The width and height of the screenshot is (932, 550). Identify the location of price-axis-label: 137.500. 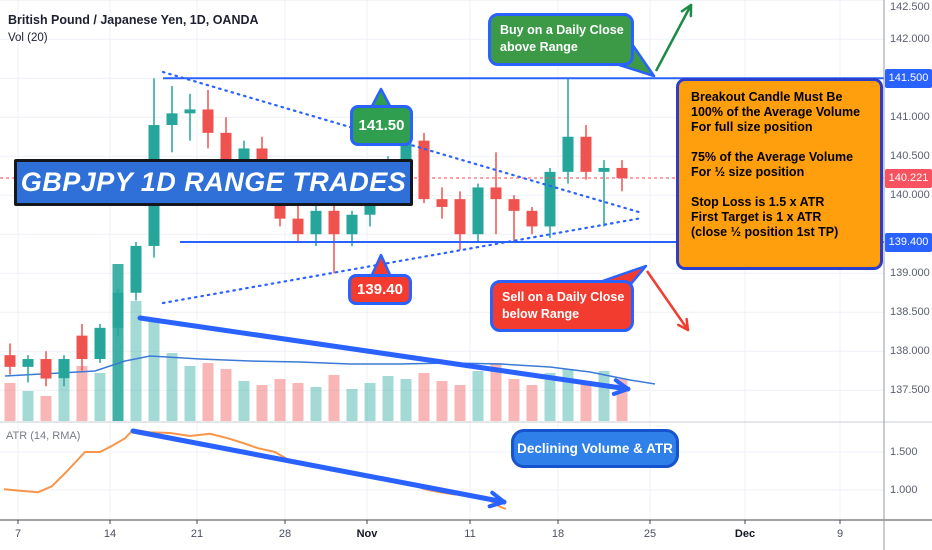
(910, 390).